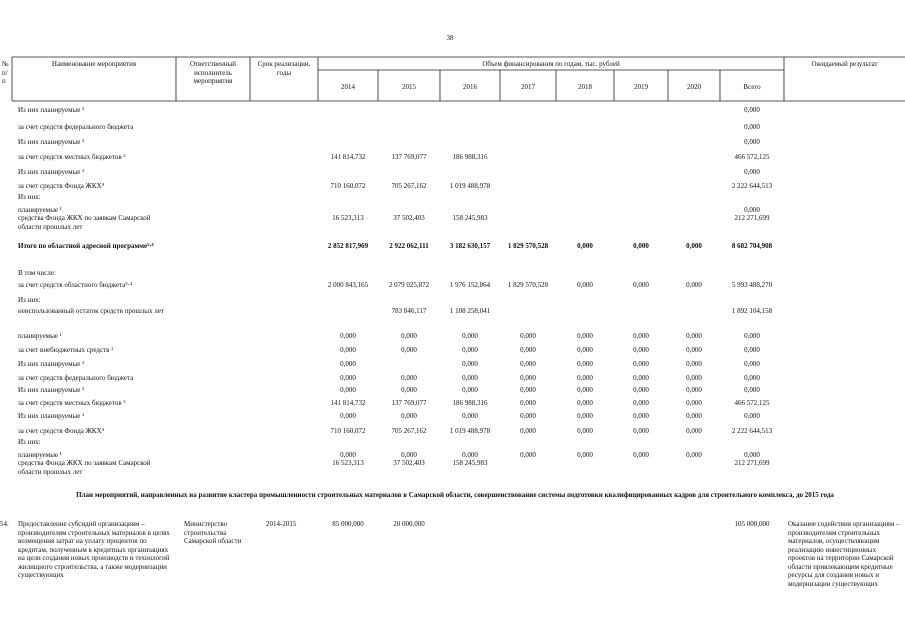 This screenshot has width=905, height=640. Describe the element at coordinates (752, 285) in the screenshot. I see `cell-value: 5 993 488,270` at that location.